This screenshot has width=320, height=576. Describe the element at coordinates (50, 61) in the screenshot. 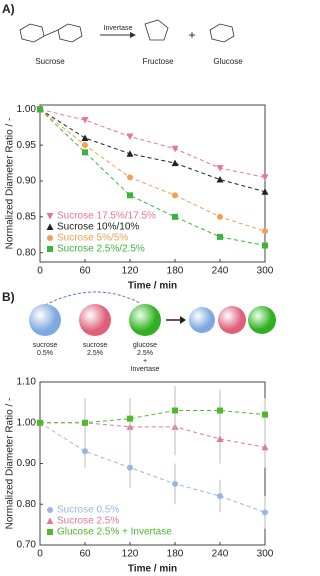

I see `label: Sucrose` at that location.